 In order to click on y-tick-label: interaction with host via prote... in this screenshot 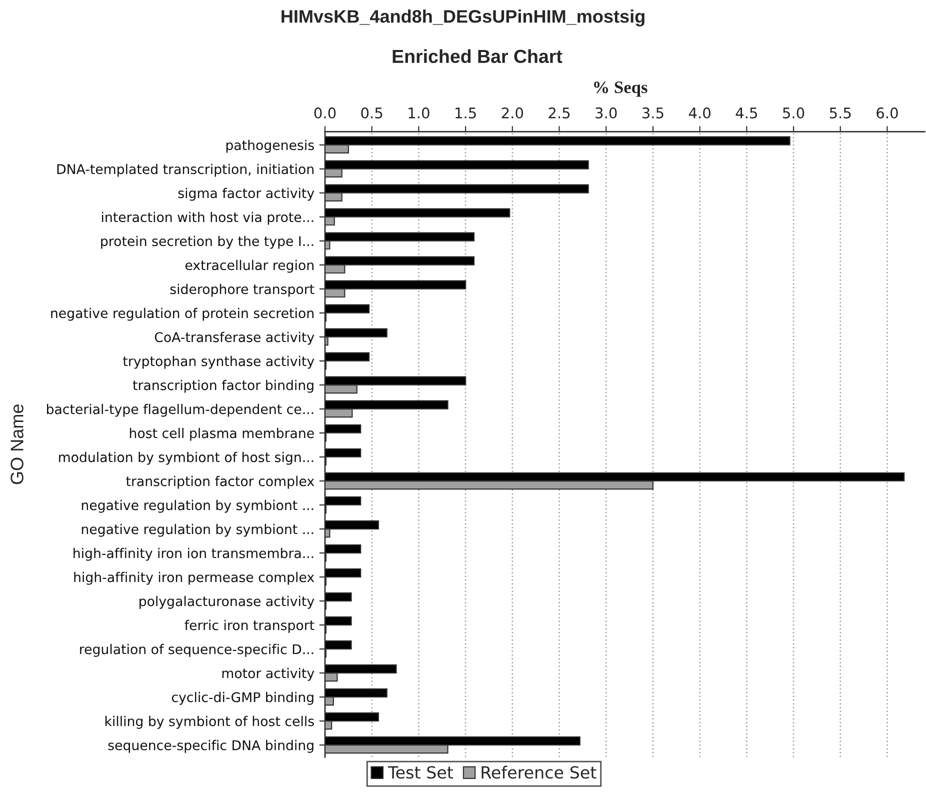, I will do `click(208, 218)`.